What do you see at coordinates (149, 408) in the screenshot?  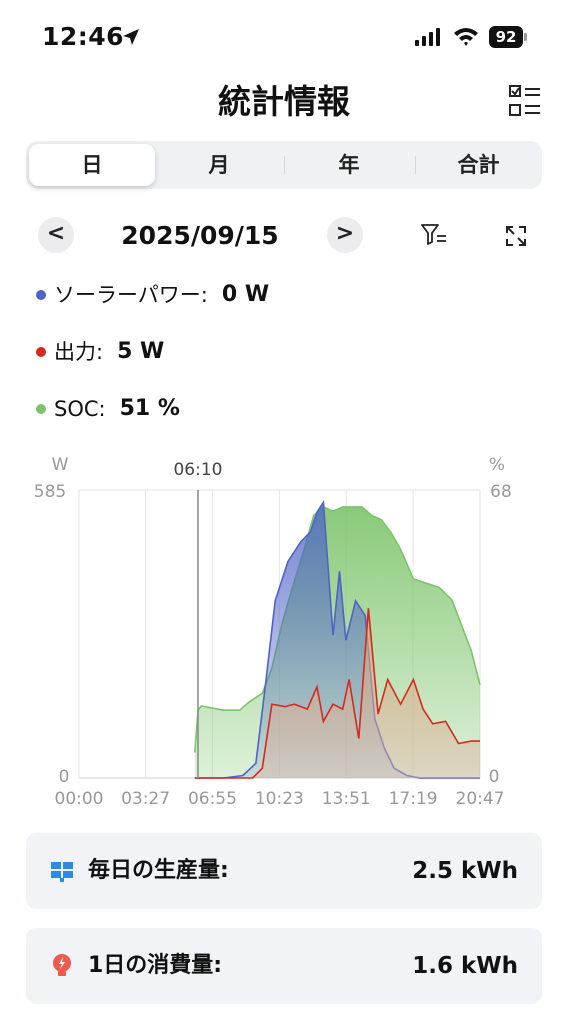 I see `legend-value-soc: 51 %` at bounding box center [149, 408].